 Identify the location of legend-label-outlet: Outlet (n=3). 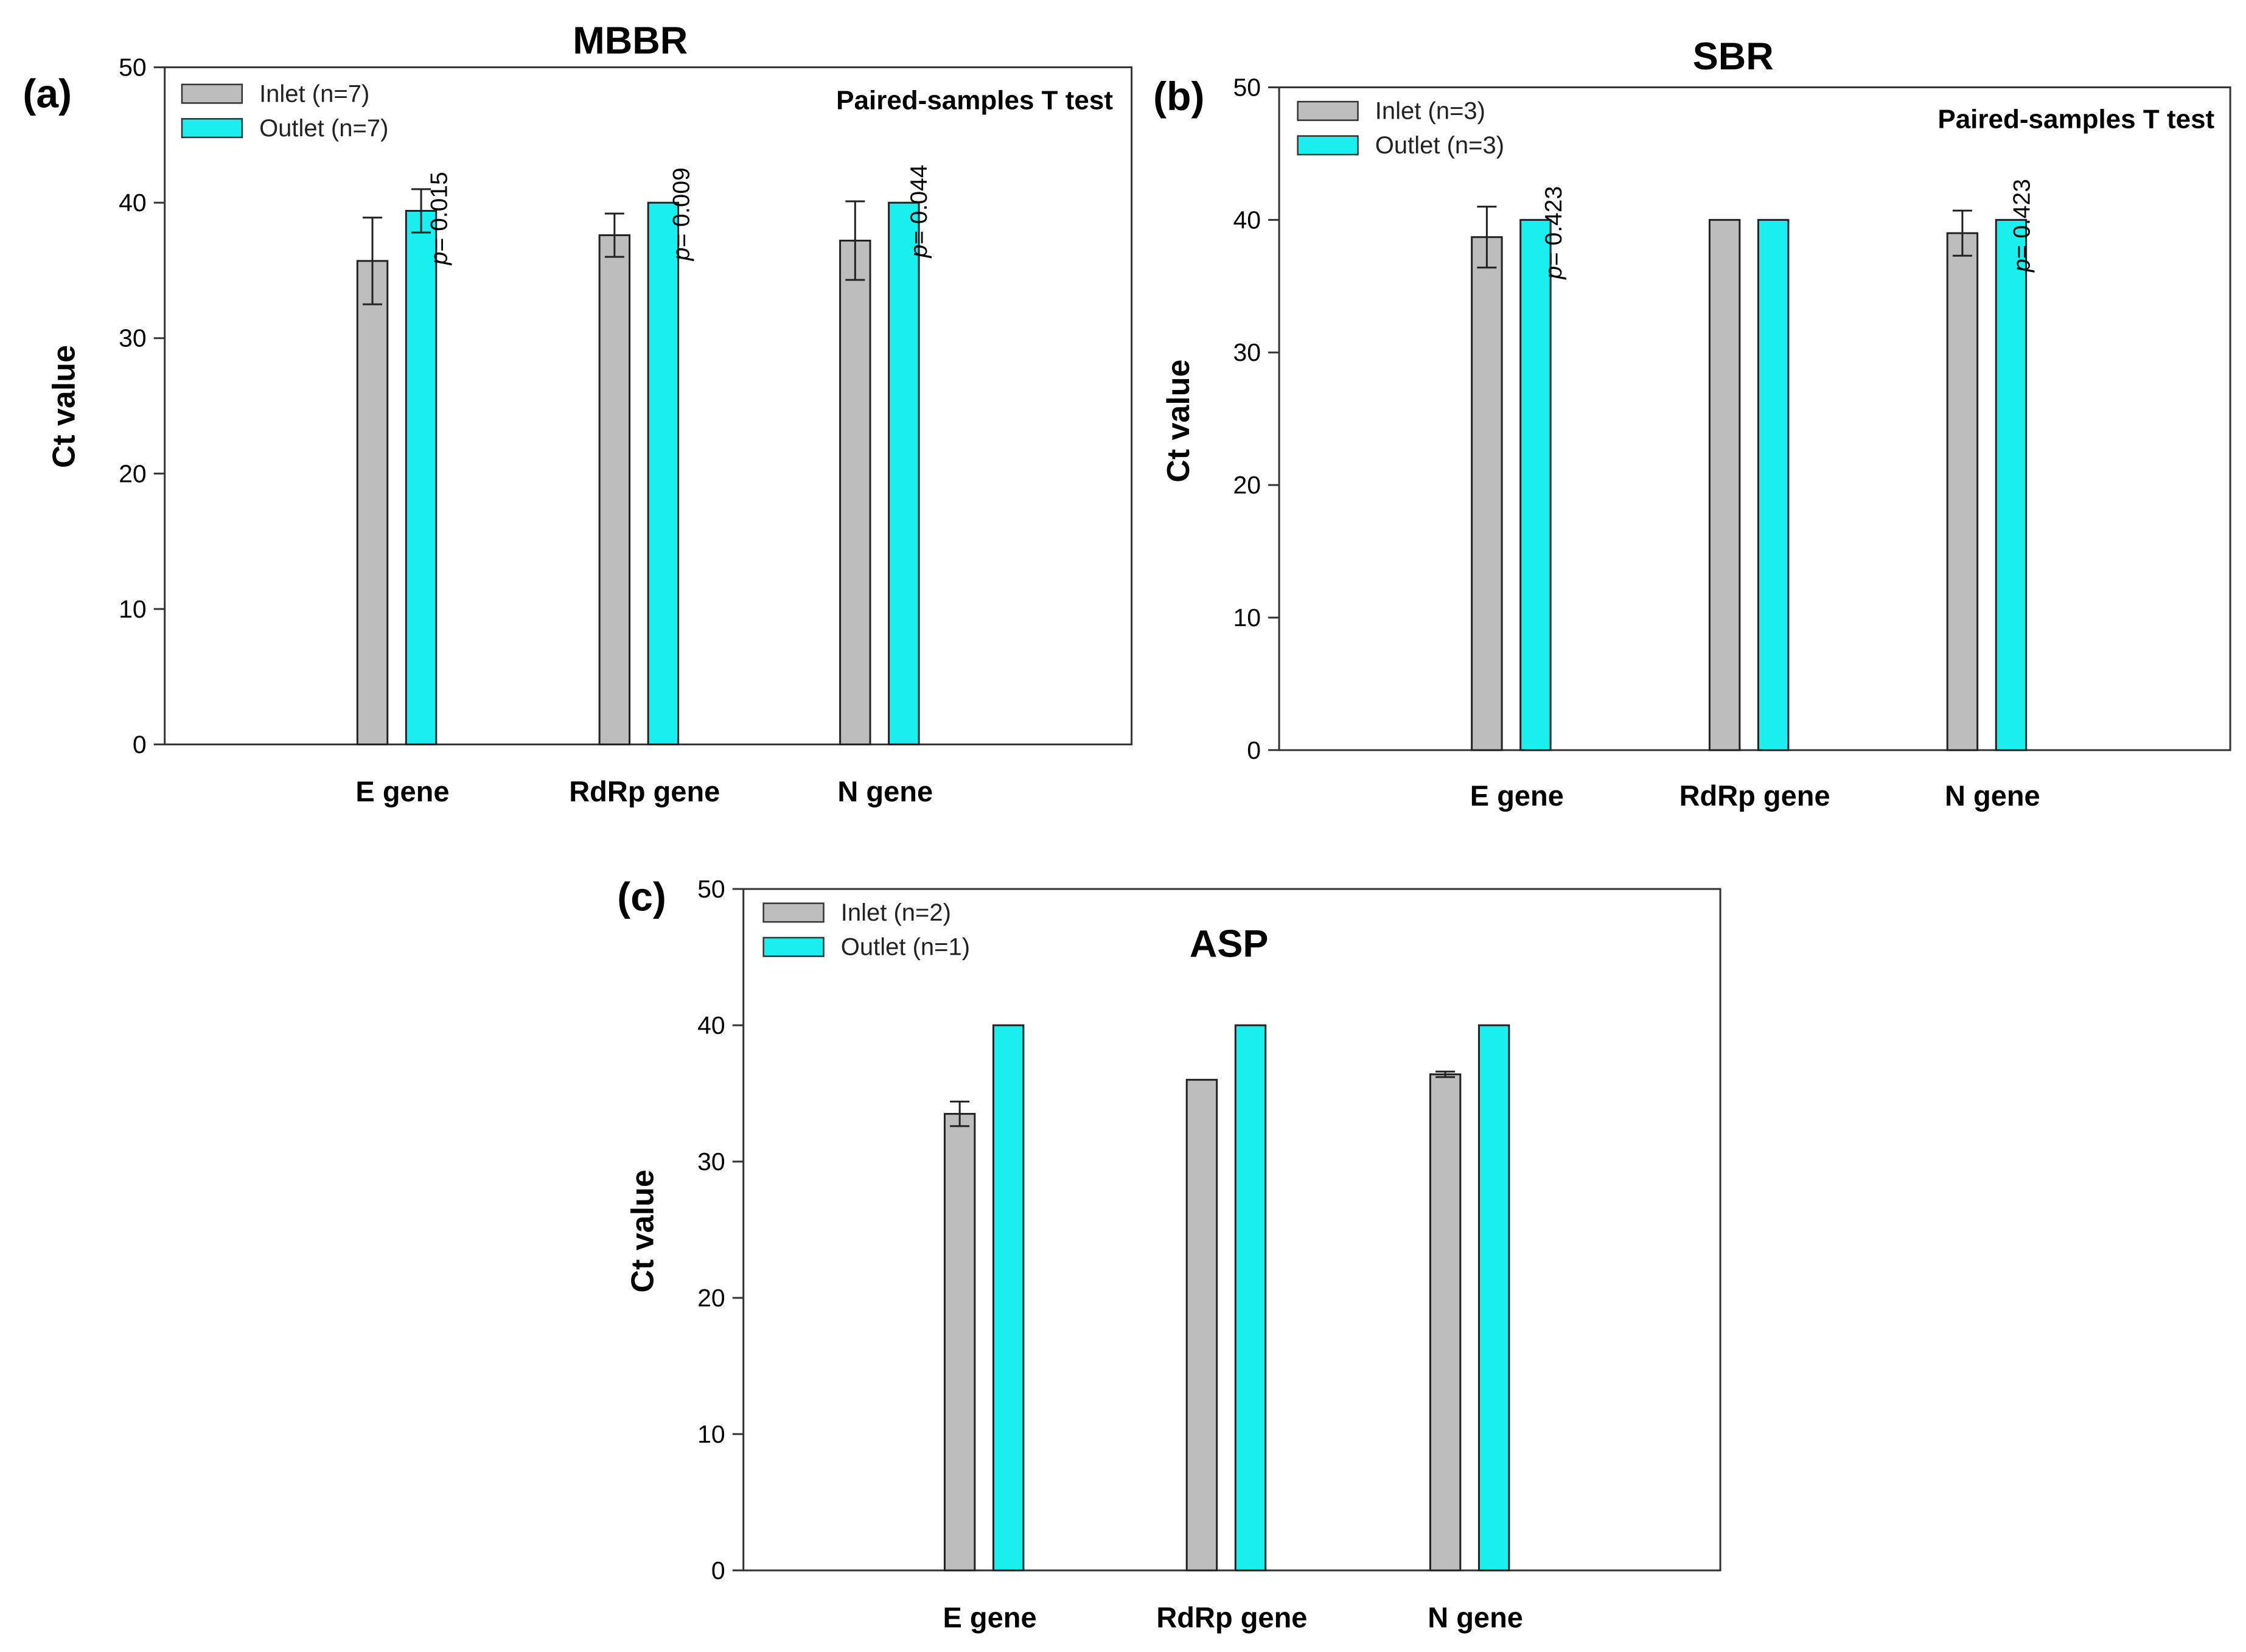
(1439, 145).